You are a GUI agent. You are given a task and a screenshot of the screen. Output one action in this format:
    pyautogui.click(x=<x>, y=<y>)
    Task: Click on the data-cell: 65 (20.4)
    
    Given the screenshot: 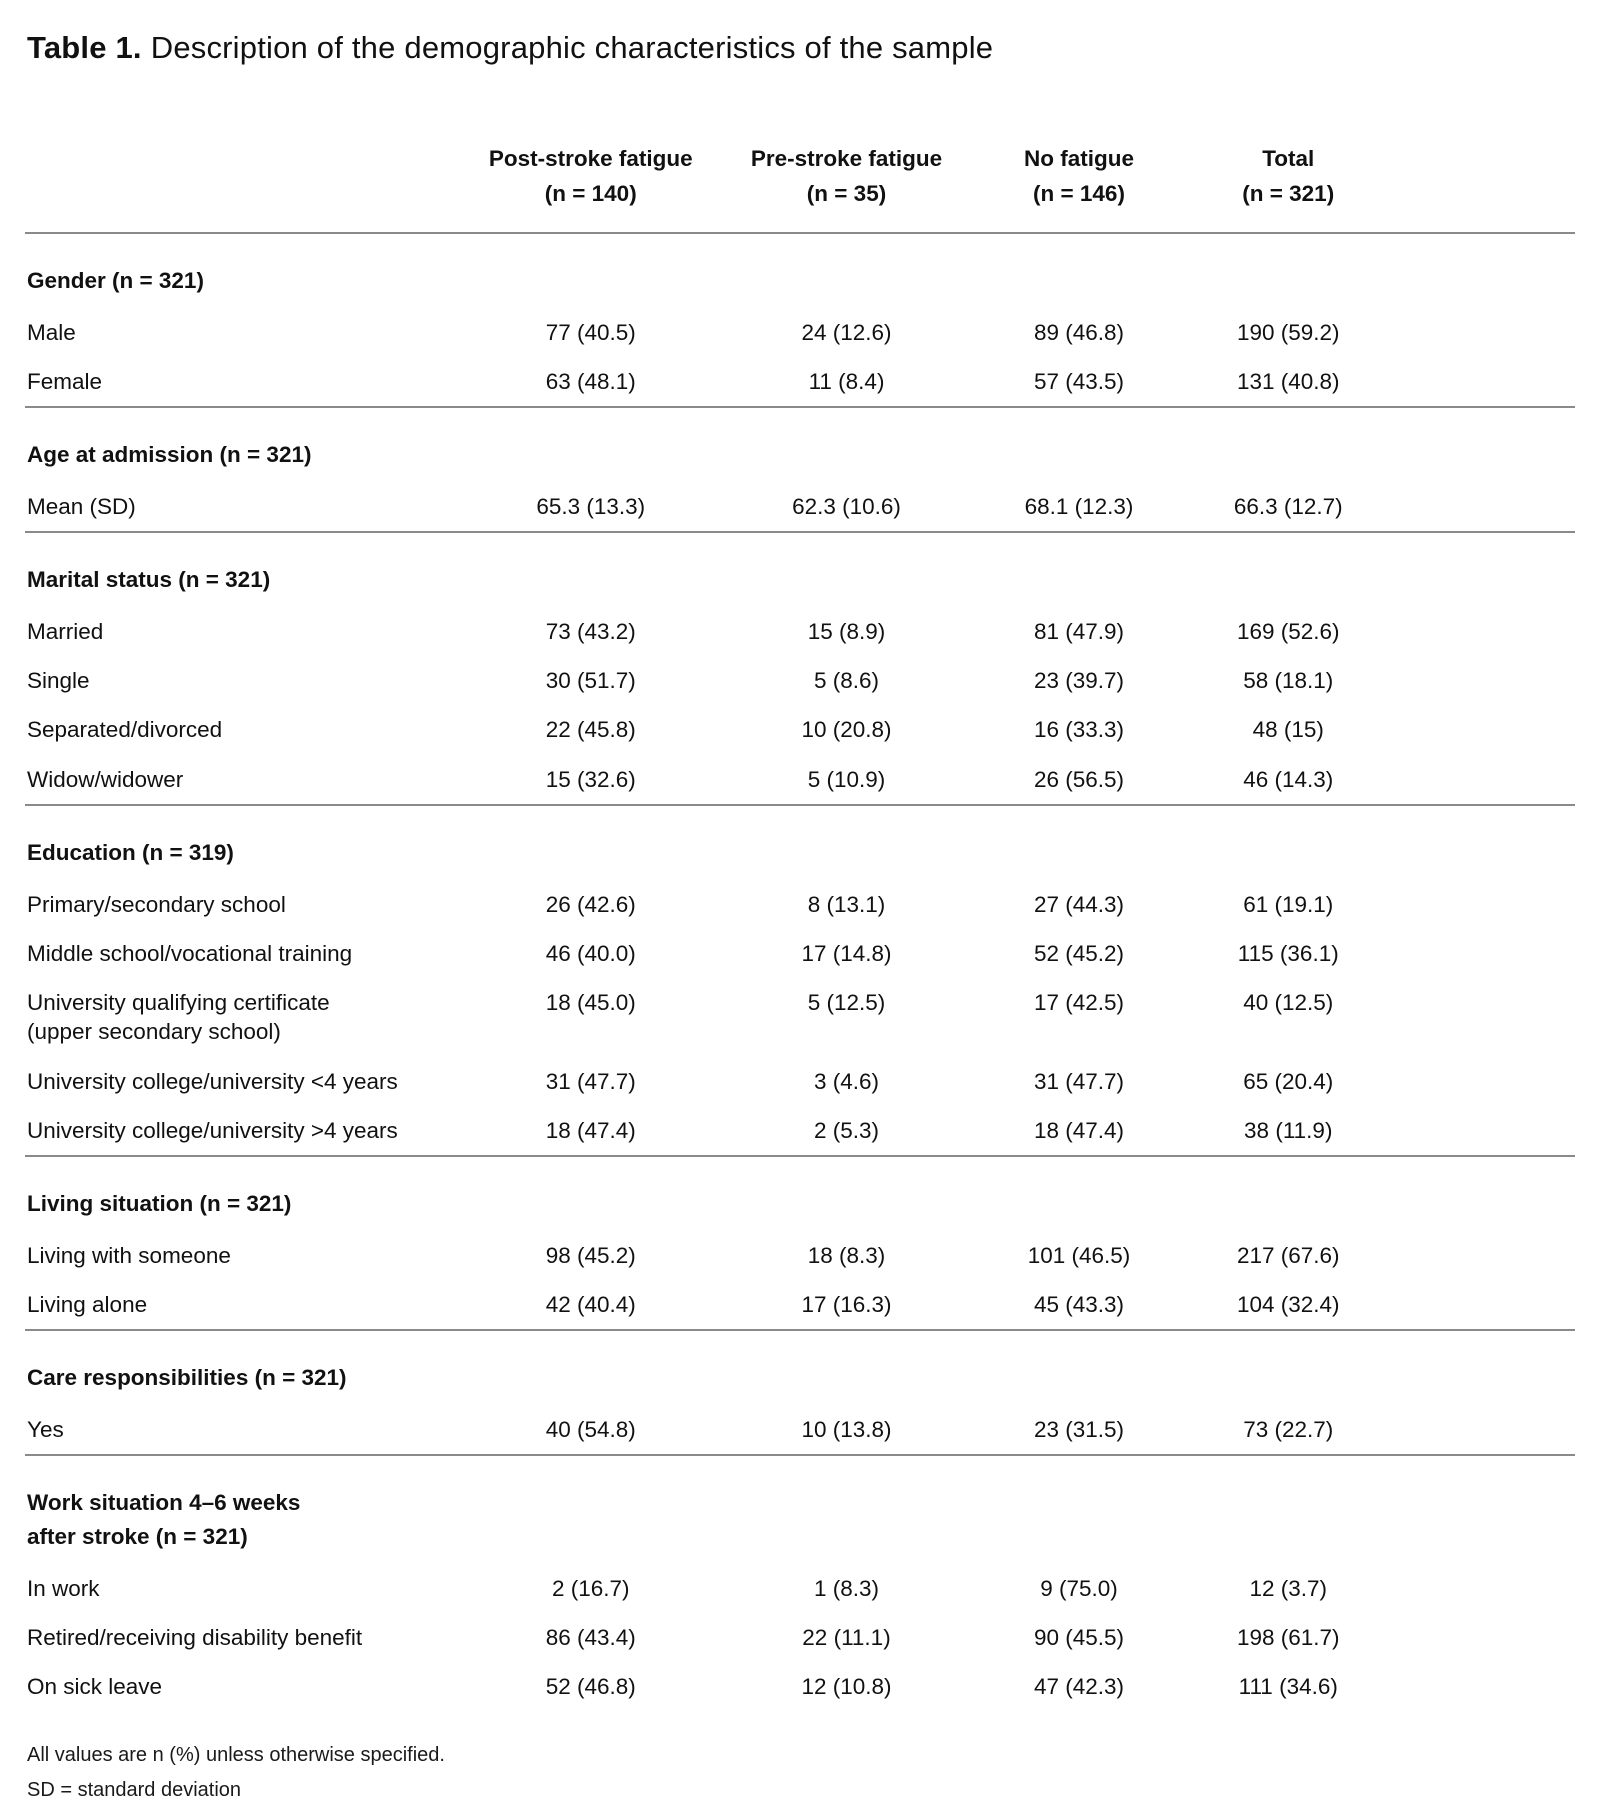 What is the action you would take?
    pyautogui.click(x=1288, y=1081)
    